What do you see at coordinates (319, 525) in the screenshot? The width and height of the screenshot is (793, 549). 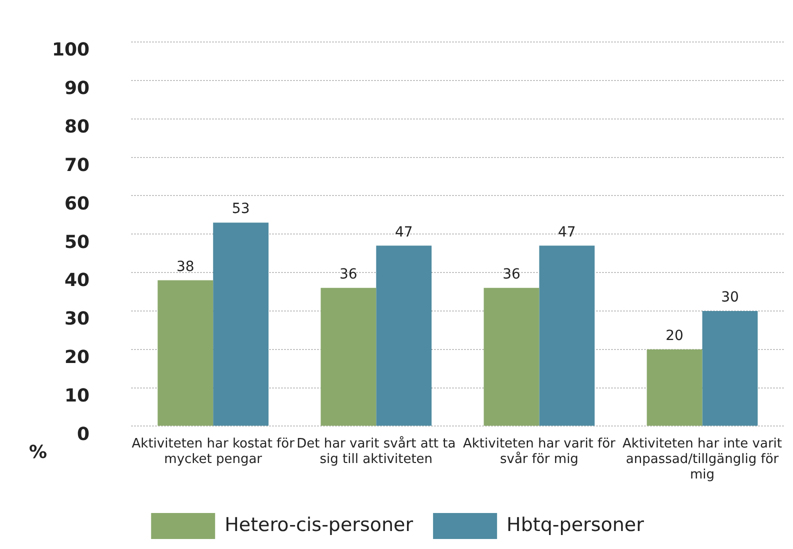 I see `legend-label: Hetero-cis-personer` at bounding box center [319, 525].